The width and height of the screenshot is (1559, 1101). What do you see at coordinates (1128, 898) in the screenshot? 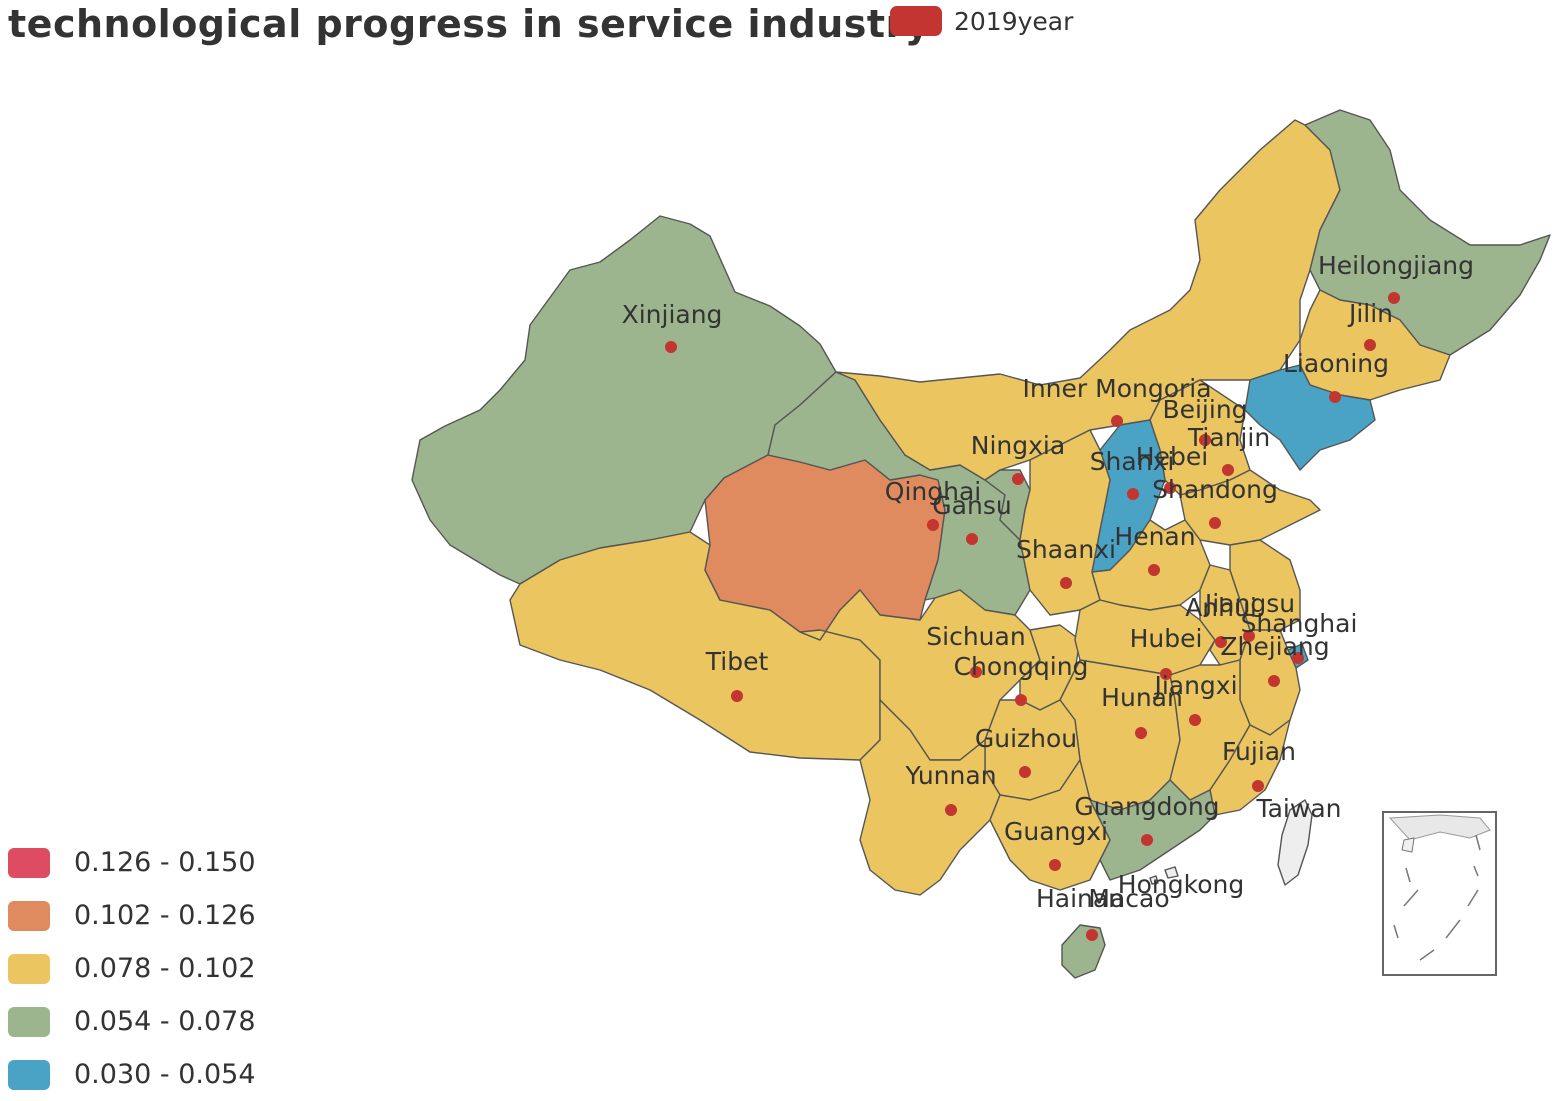
I see `province-label-macao: Macao` at bounding box center [1128, 898].